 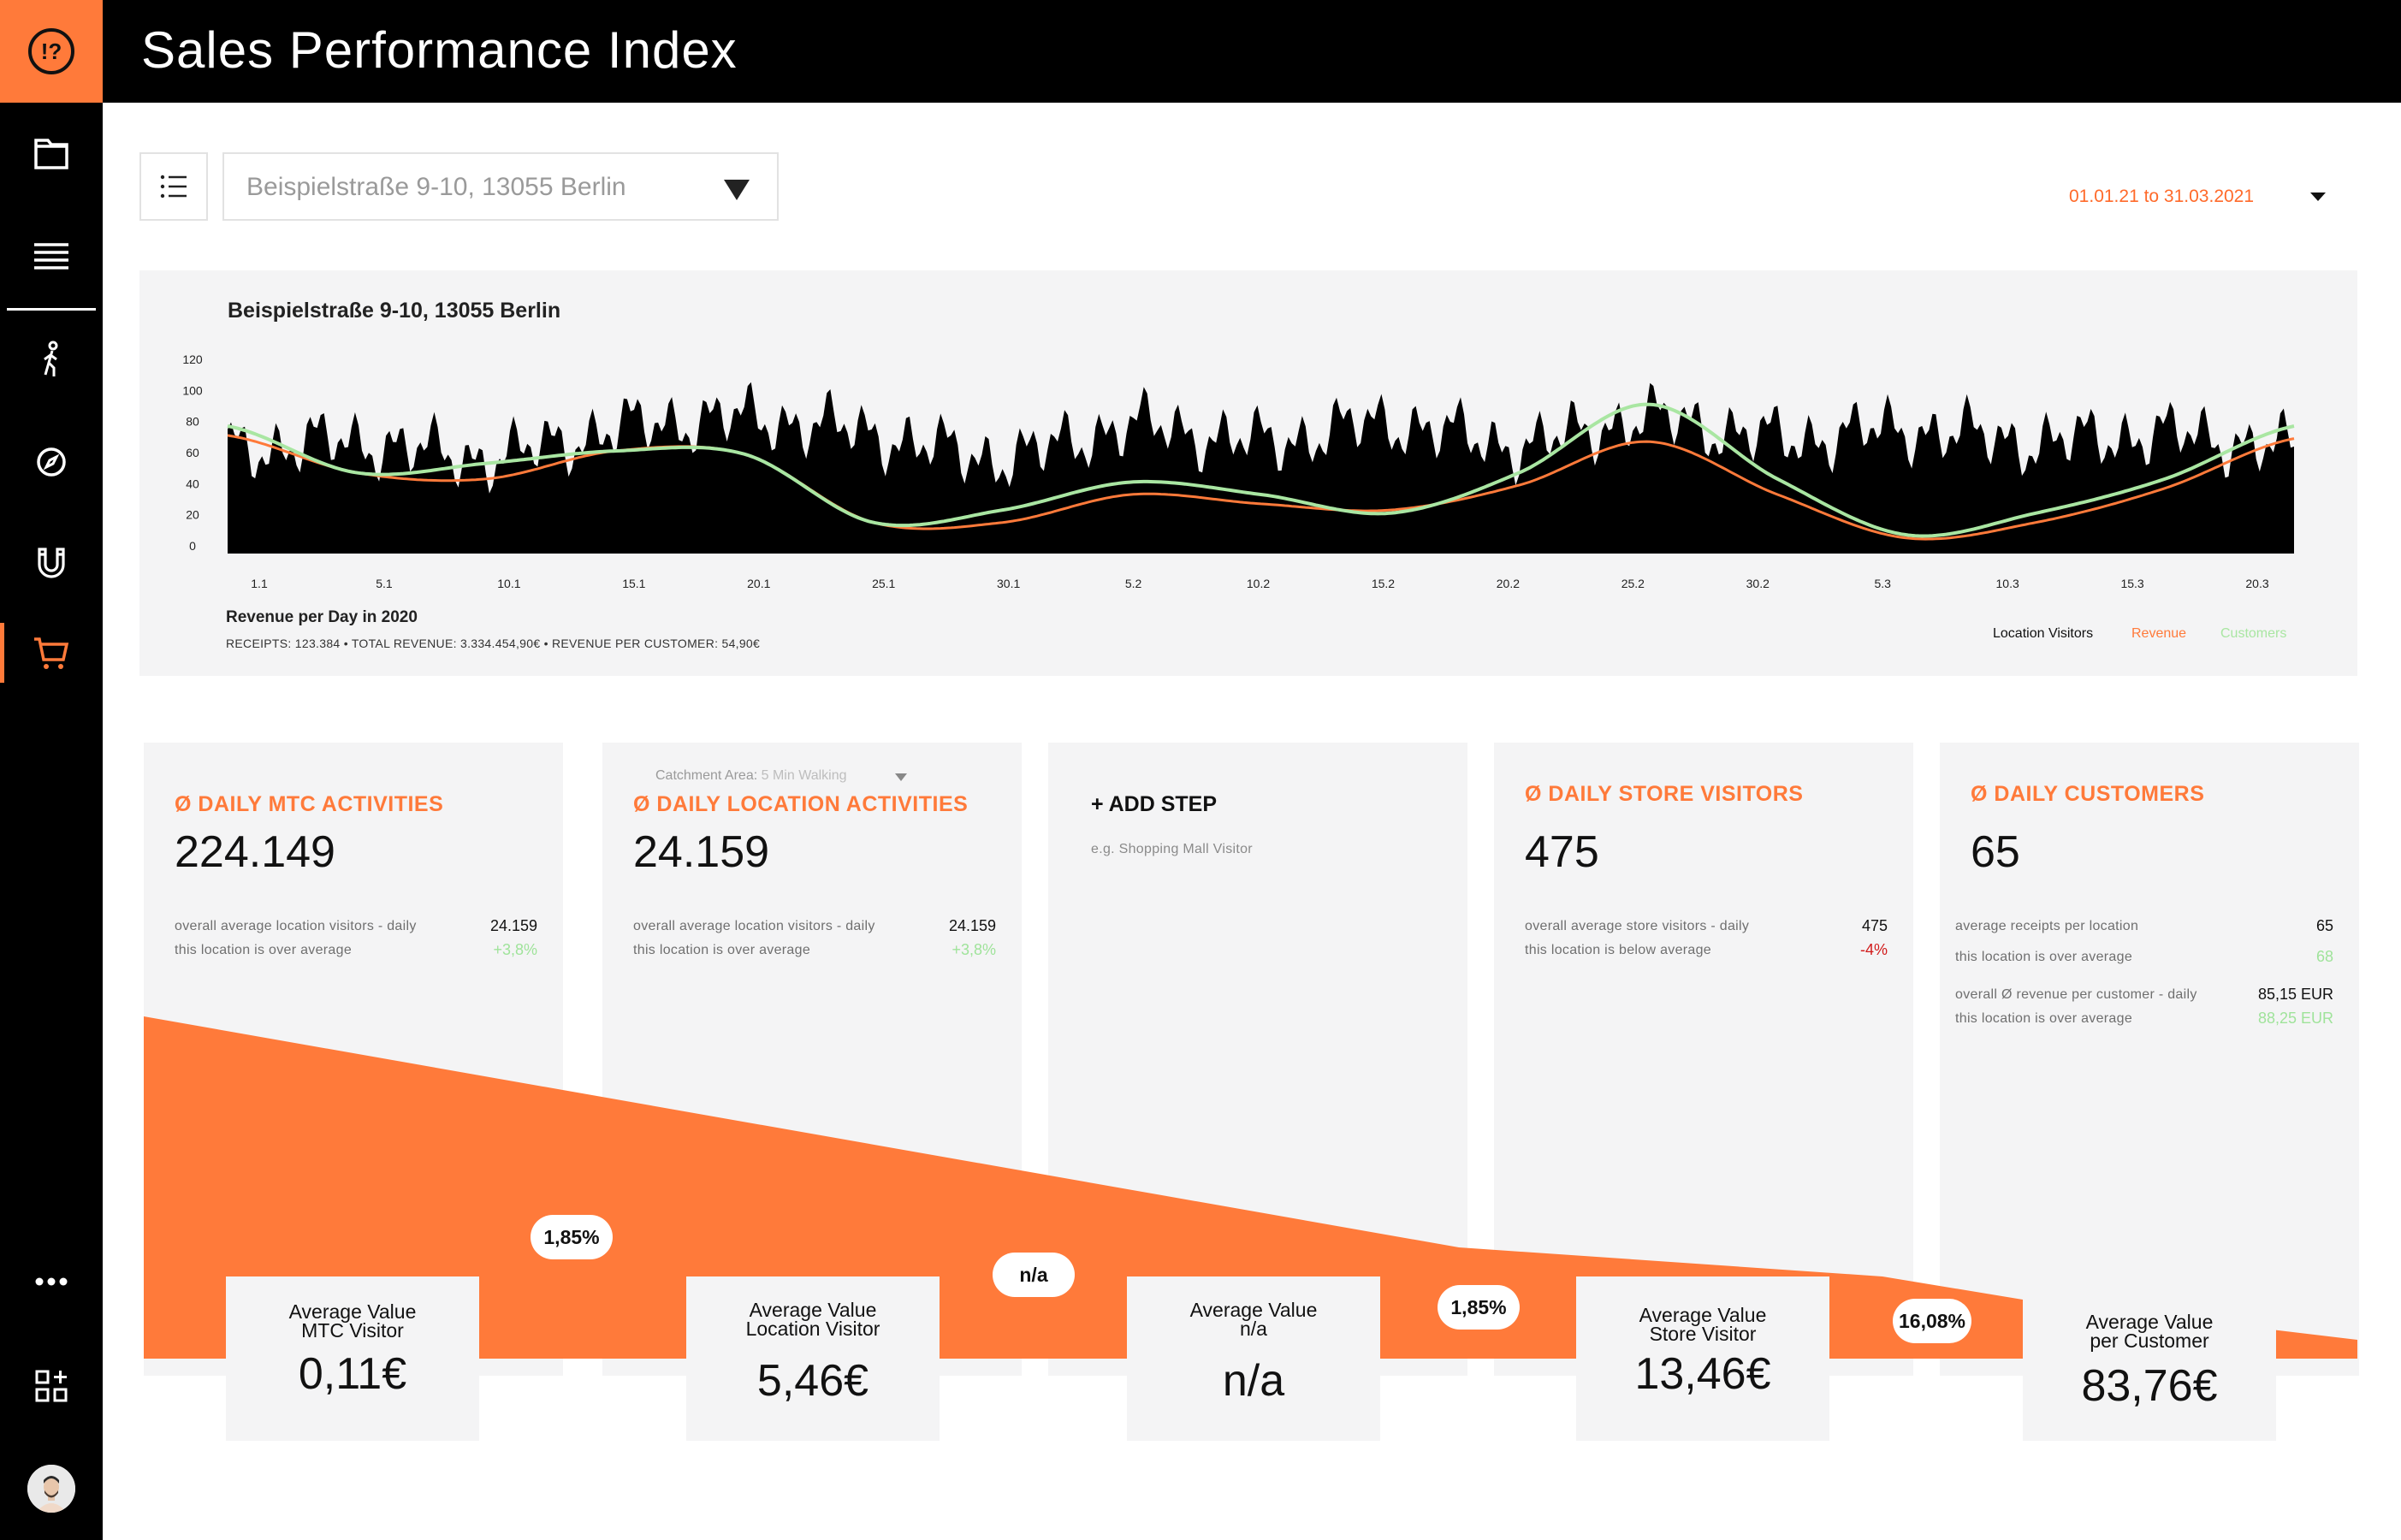 What do you see at coordinates (2149, 1386) in the screenshot?
I see `funnel-value: 83,76€` at bounding box center [2149, 1386].